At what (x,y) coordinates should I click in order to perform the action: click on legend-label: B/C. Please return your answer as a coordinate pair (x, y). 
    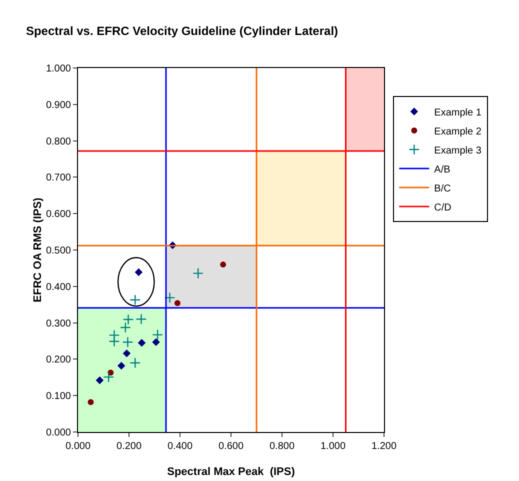
    Looking at the image, I should click on (442, 188).